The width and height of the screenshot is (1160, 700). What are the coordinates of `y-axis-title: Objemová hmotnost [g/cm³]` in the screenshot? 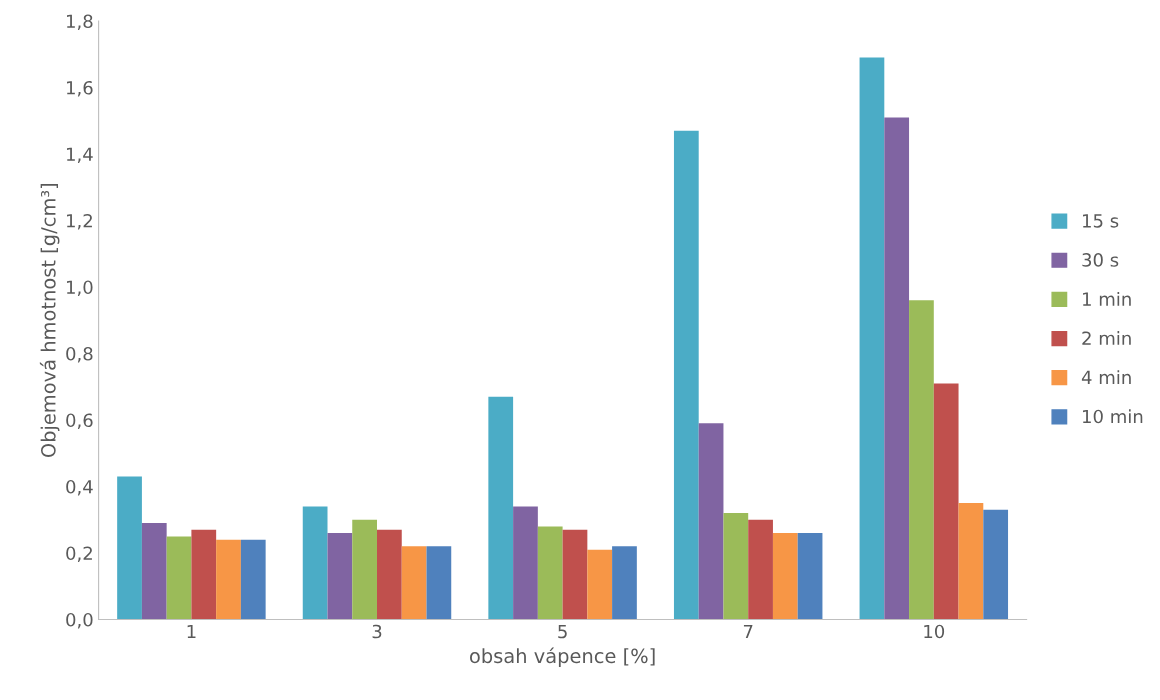 It's located at (49, 320).